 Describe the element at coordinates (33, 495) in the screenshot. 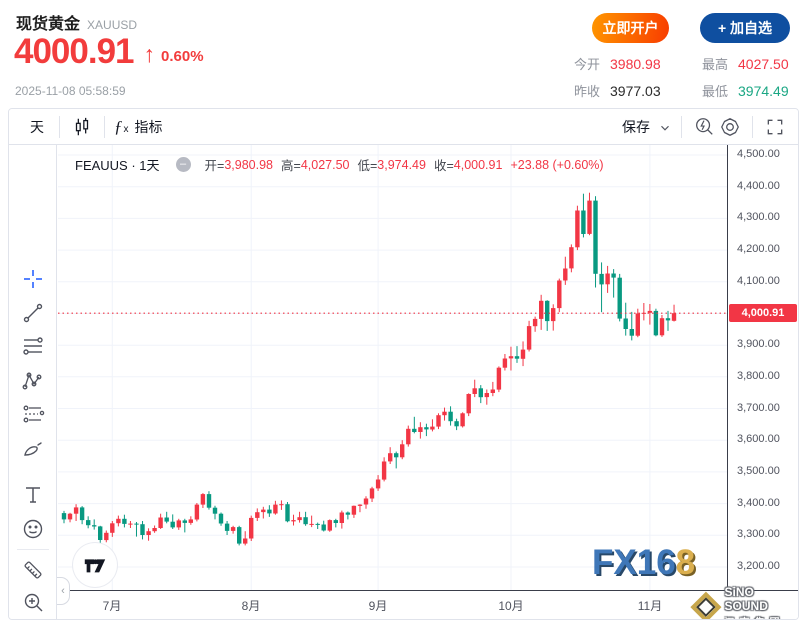

I see `text-tool-icon` at that location.